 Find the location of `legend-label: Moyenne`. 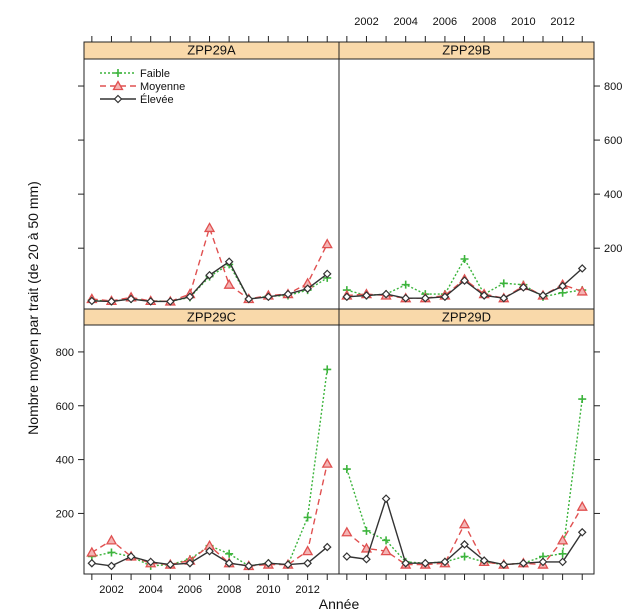

legend-label: Moyenne is located at coordinates (162, 87).